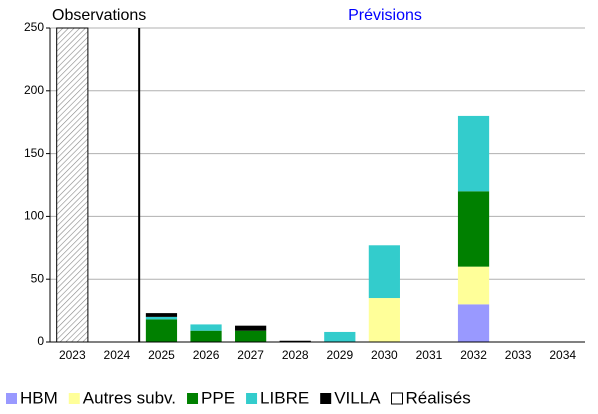 The width and height of the screenshot is (598, 414). I want to click on legend-label: VILLA, so click(357, 397).